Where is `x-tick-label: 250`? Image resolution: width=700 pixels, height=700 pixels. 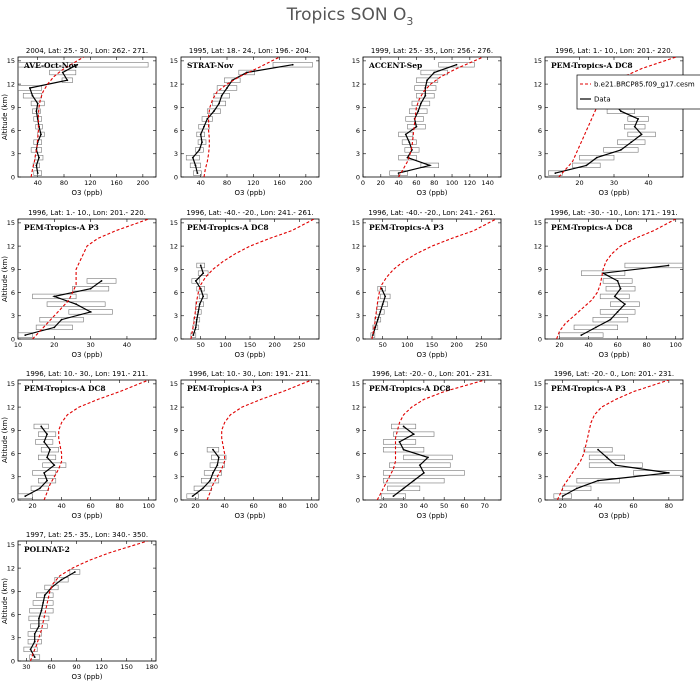
x-tick-label: 250 is located at coordinates (481, 345).